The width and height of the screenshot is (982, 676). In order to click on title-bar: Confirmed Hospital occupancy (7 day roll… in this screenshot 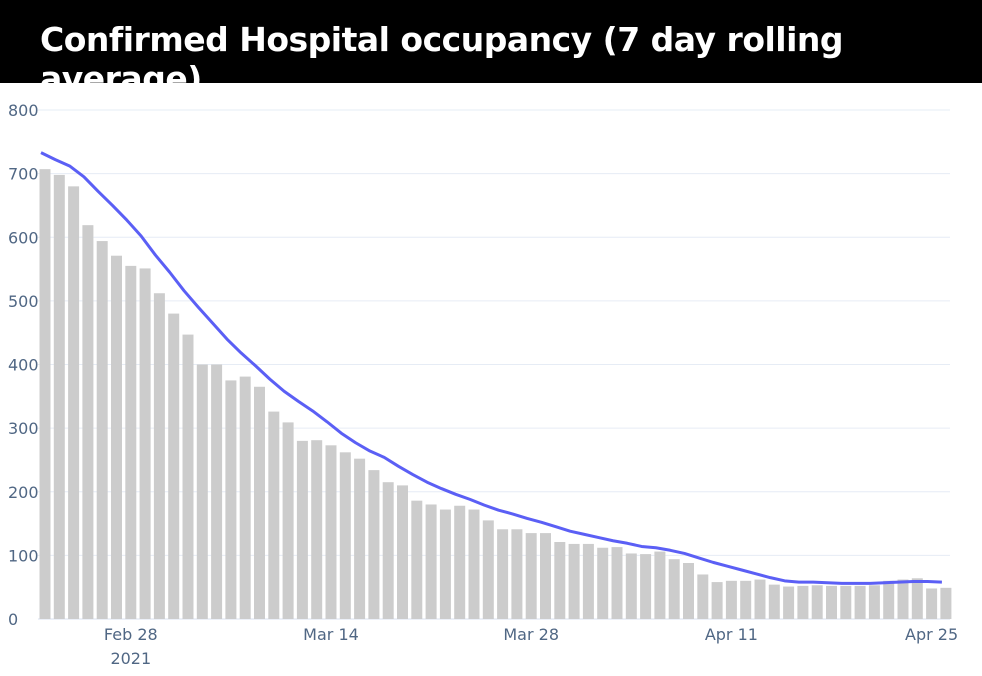, I will do `click(491, 49)`.